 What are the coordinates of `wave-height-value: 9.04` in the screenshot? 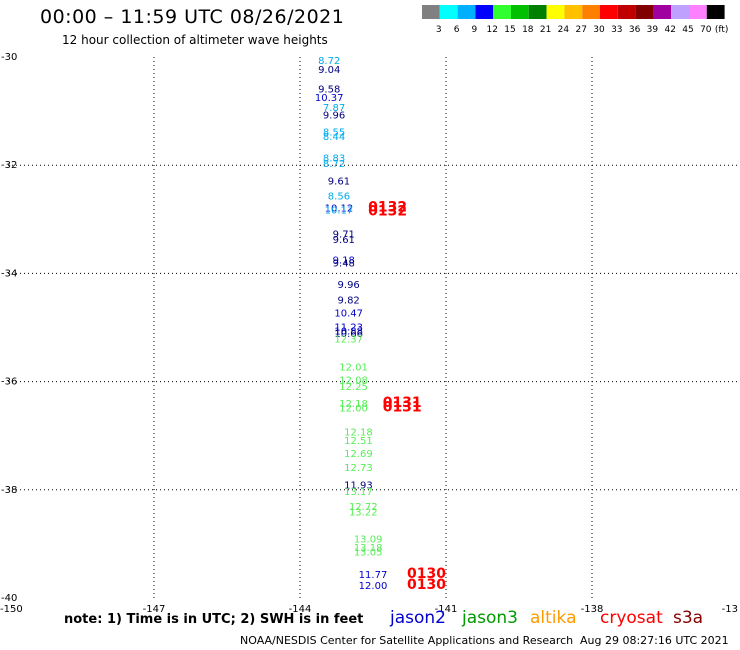 It's located at (329, 70).